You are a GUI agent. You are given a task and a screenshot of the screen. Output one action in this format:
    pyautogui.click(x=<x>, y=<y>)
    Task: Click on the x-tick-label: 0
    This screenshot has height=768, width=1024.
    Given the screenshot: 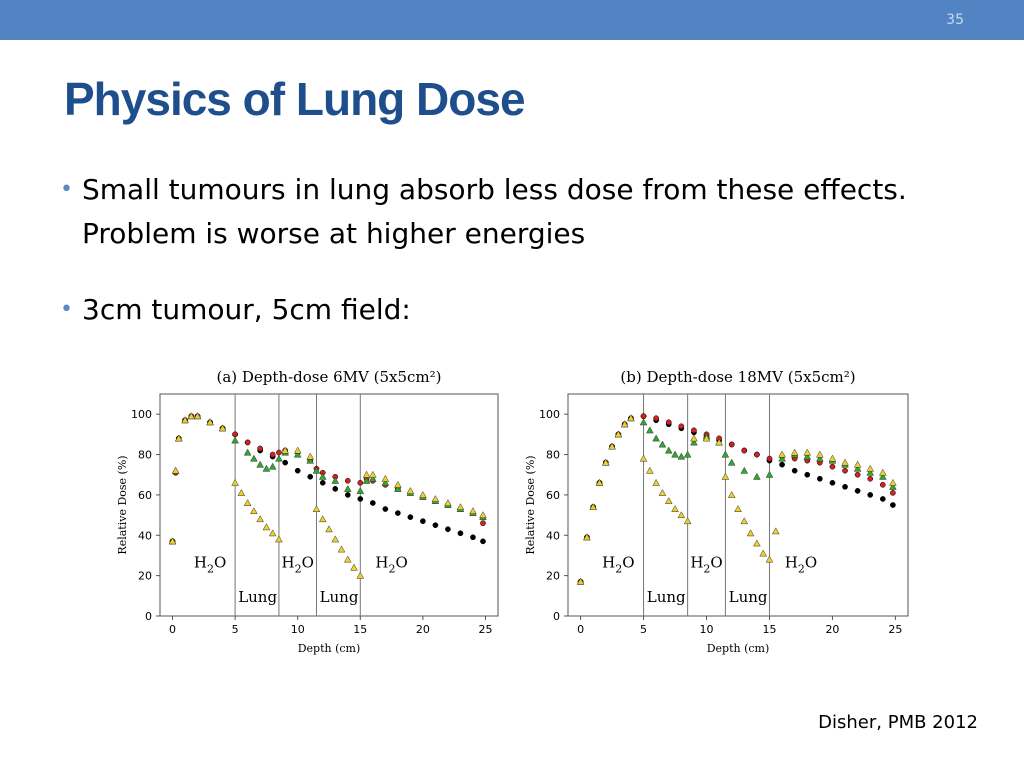 What is the action you would take?
    pyautogui.click(x=172, y=629)
    